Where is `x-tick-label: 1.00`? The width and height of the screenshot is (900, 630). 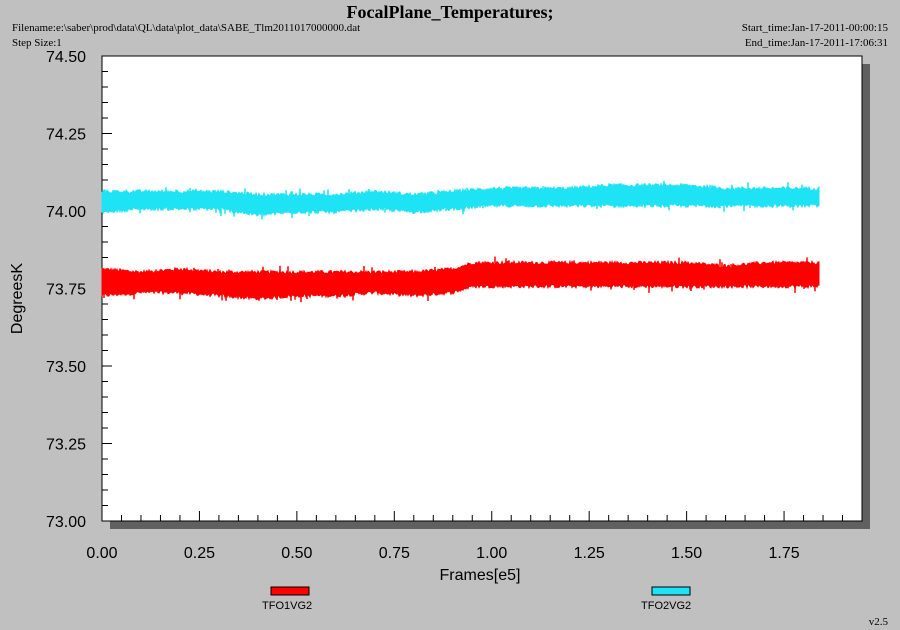 x-tick-label: 1.00 is located at coordinates (491, 553).